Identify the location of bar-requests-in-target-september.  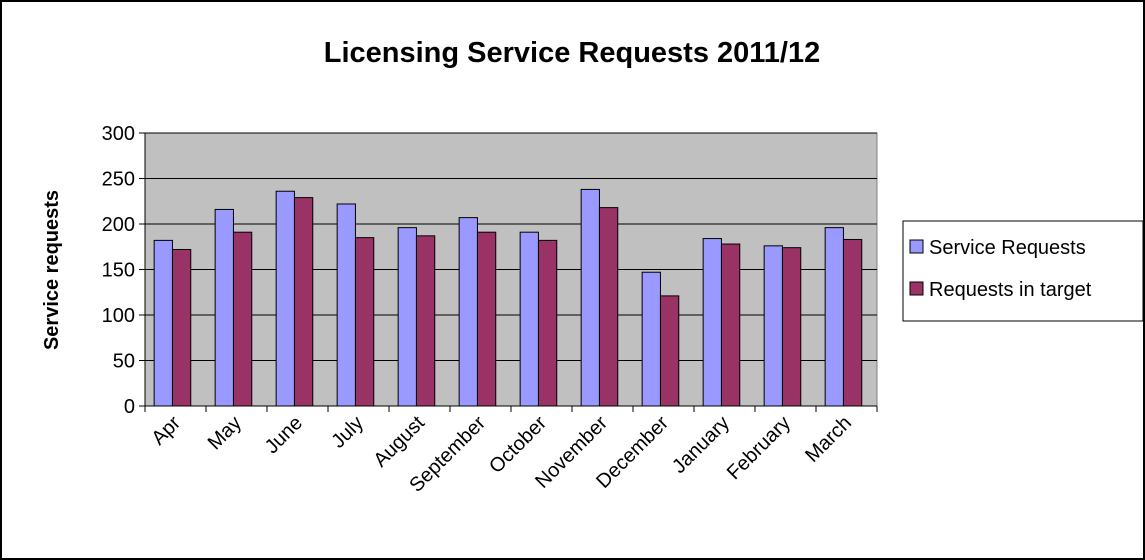
(486, 319).